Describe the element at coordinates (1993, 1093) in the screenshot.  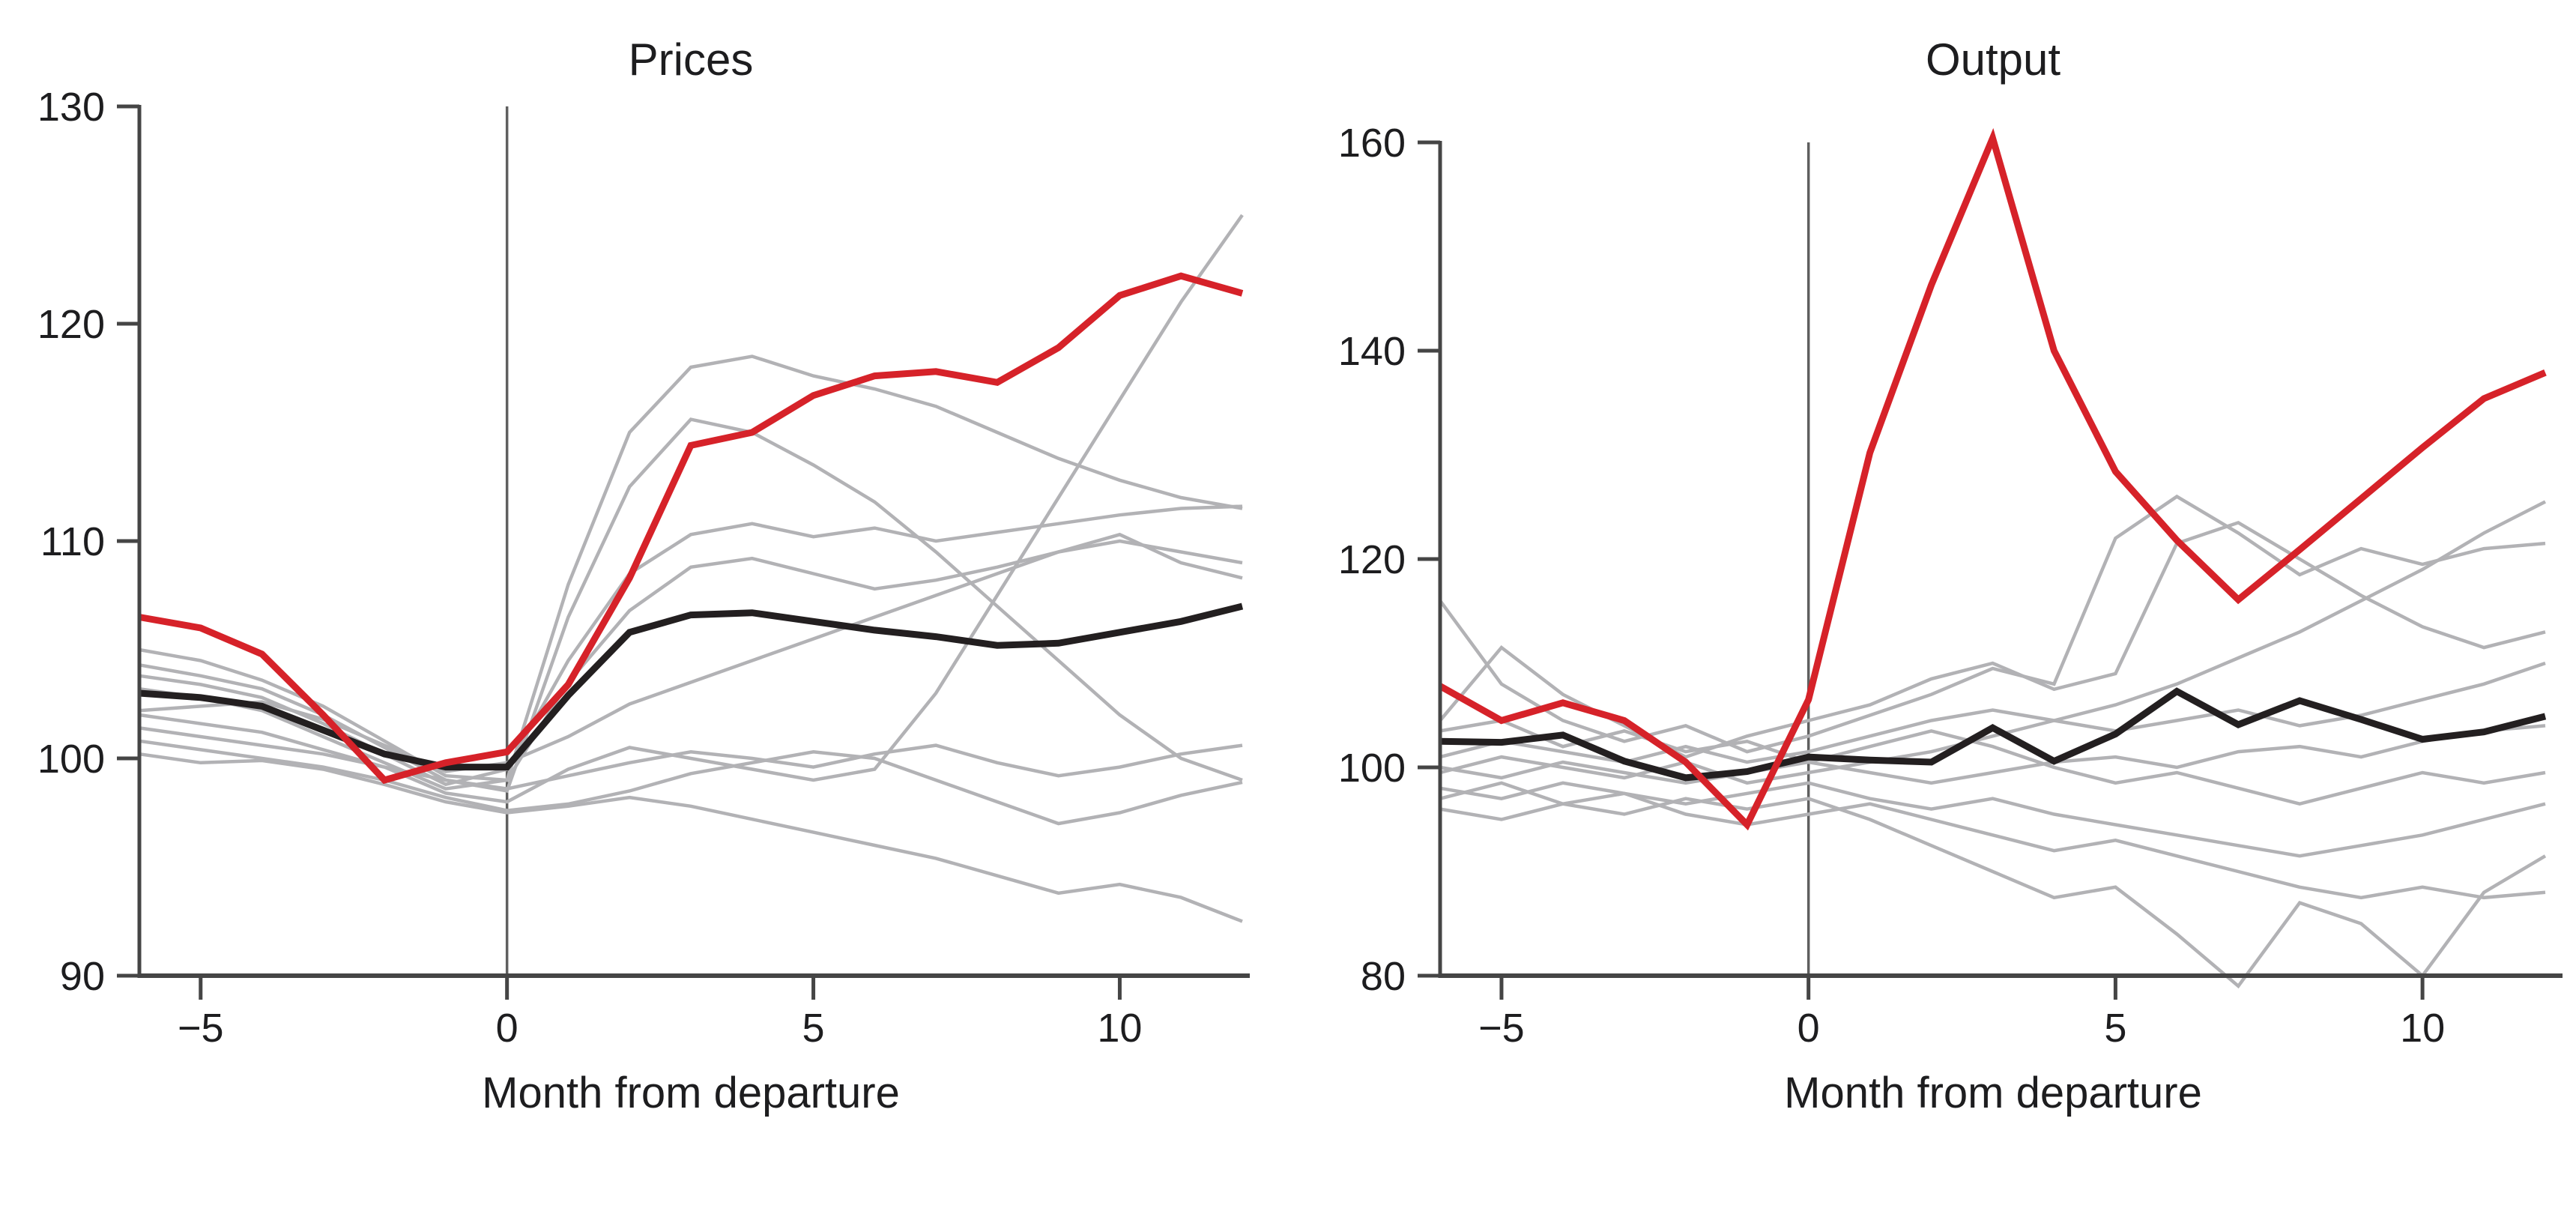
I see `output-xlabel: Month from departure` at that location.